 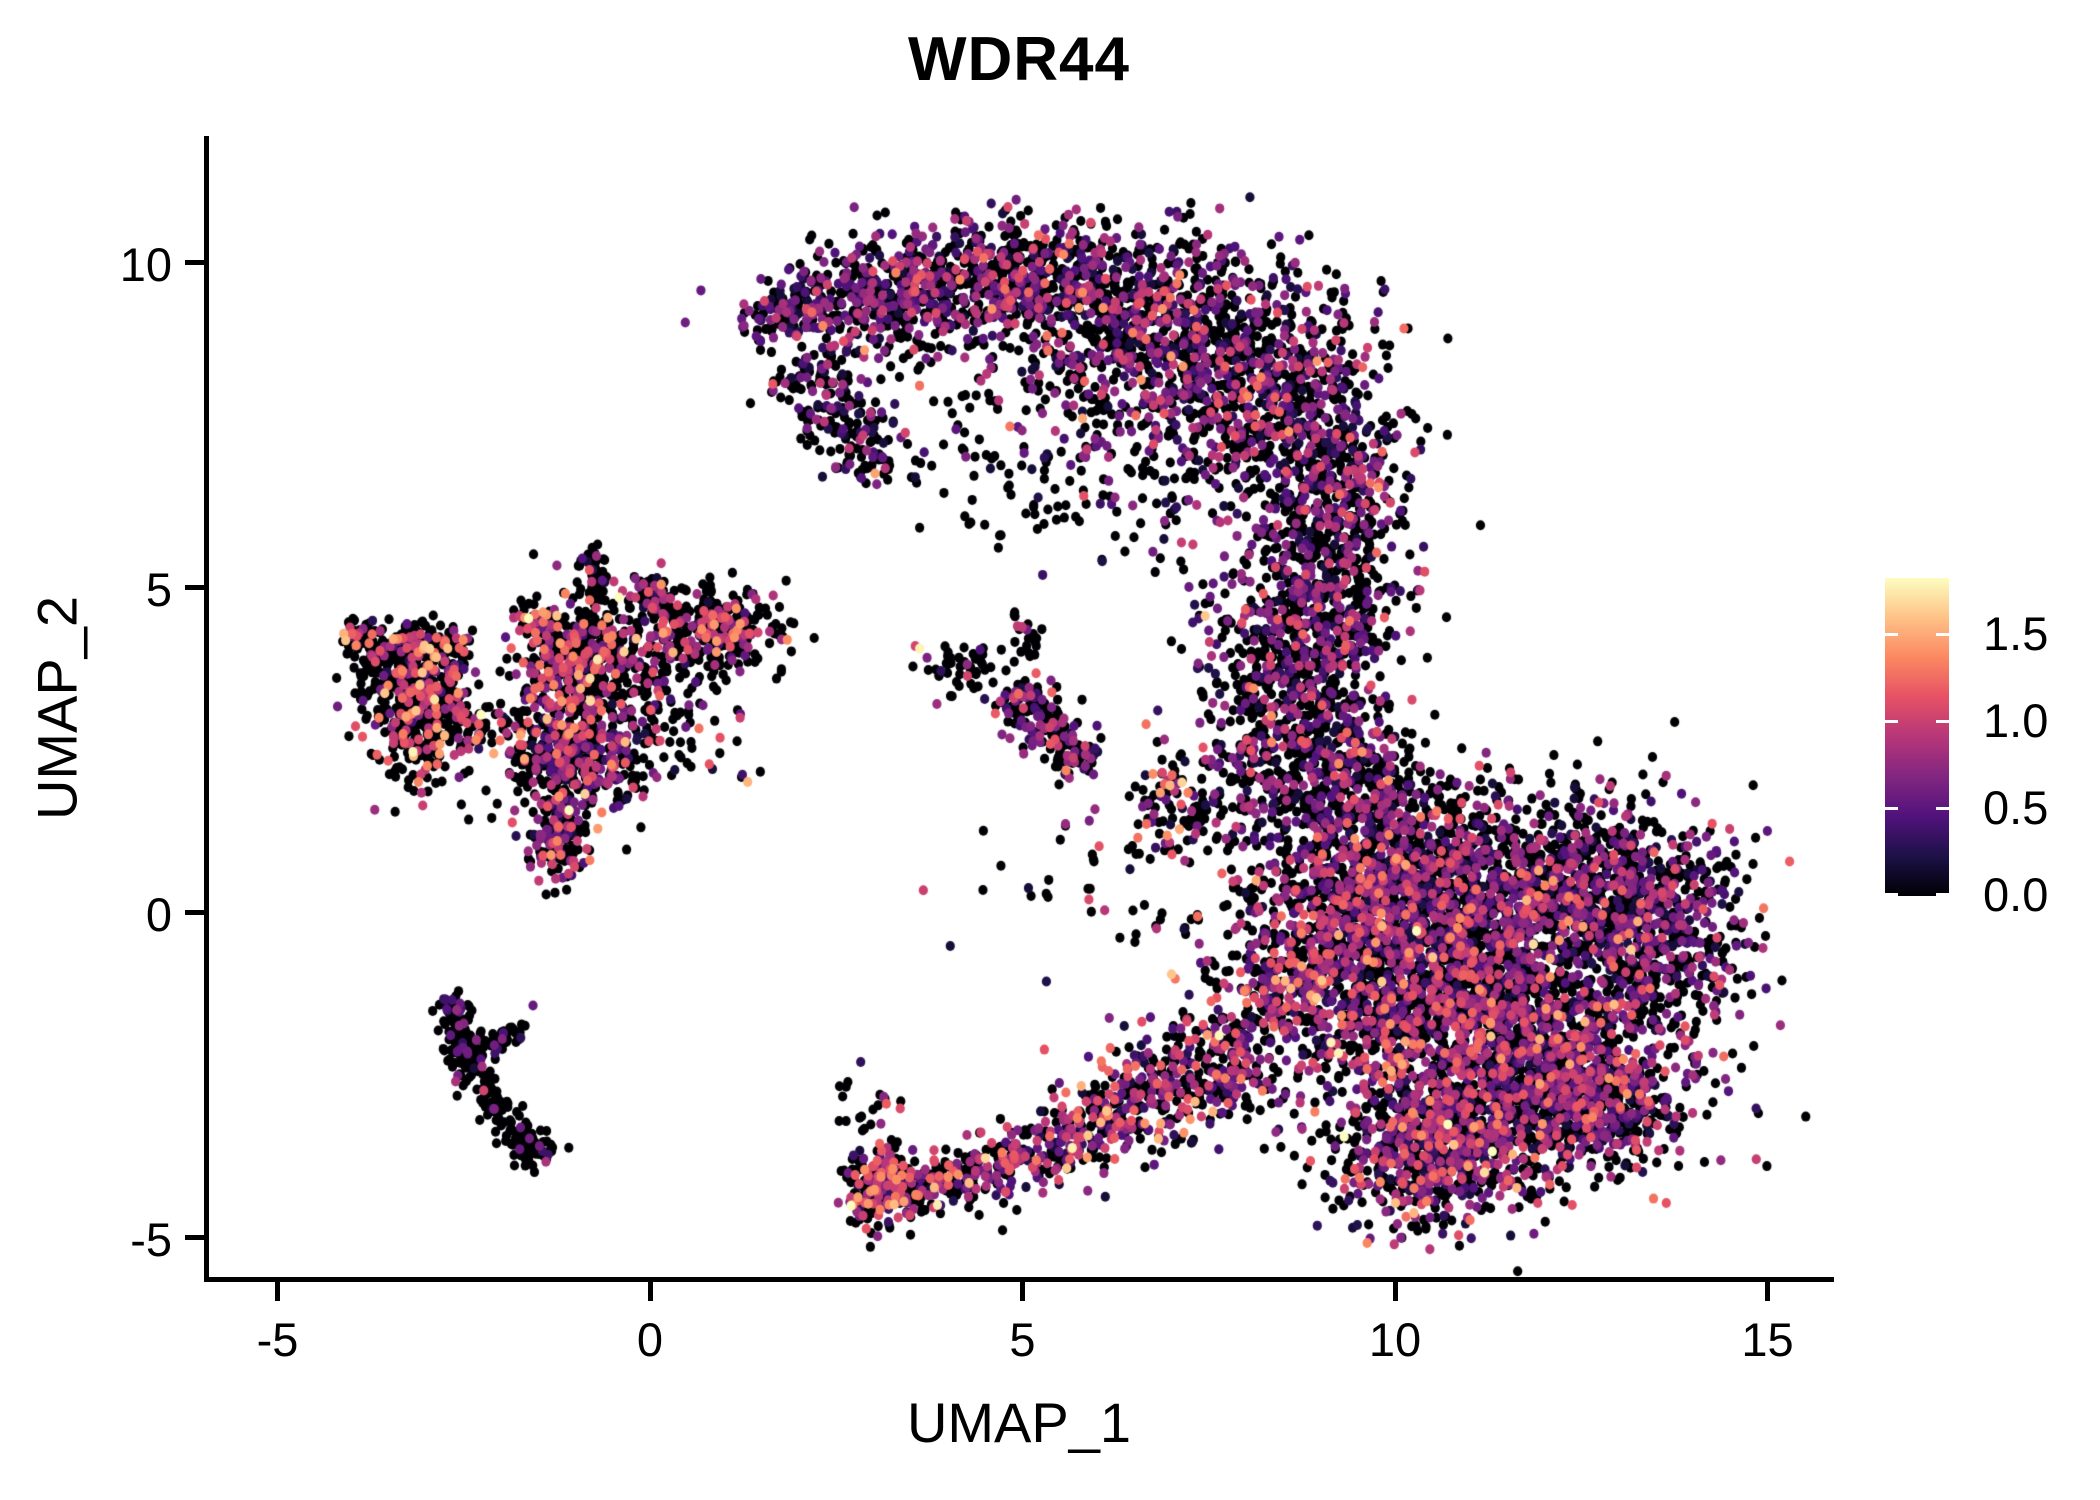 What do you see at coordinates (1767, 1339) in the screenshot?
I see `x-tick-label: 15` at bounding box center [1767, 1339].